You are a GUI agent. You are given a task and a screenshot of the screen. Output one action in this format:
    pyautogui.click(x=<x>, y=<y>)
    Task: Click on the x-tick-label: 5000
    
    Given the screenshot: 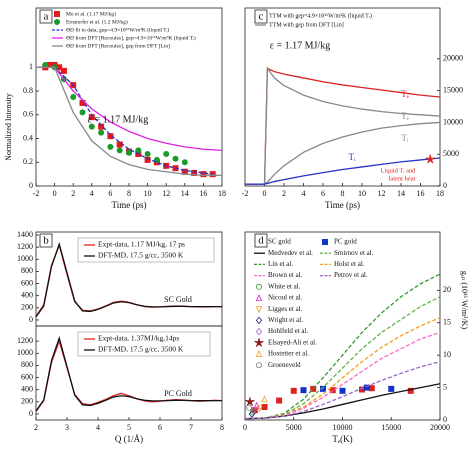 What is the action you would take?
    pyautogui.click(x=294, y=427)
    